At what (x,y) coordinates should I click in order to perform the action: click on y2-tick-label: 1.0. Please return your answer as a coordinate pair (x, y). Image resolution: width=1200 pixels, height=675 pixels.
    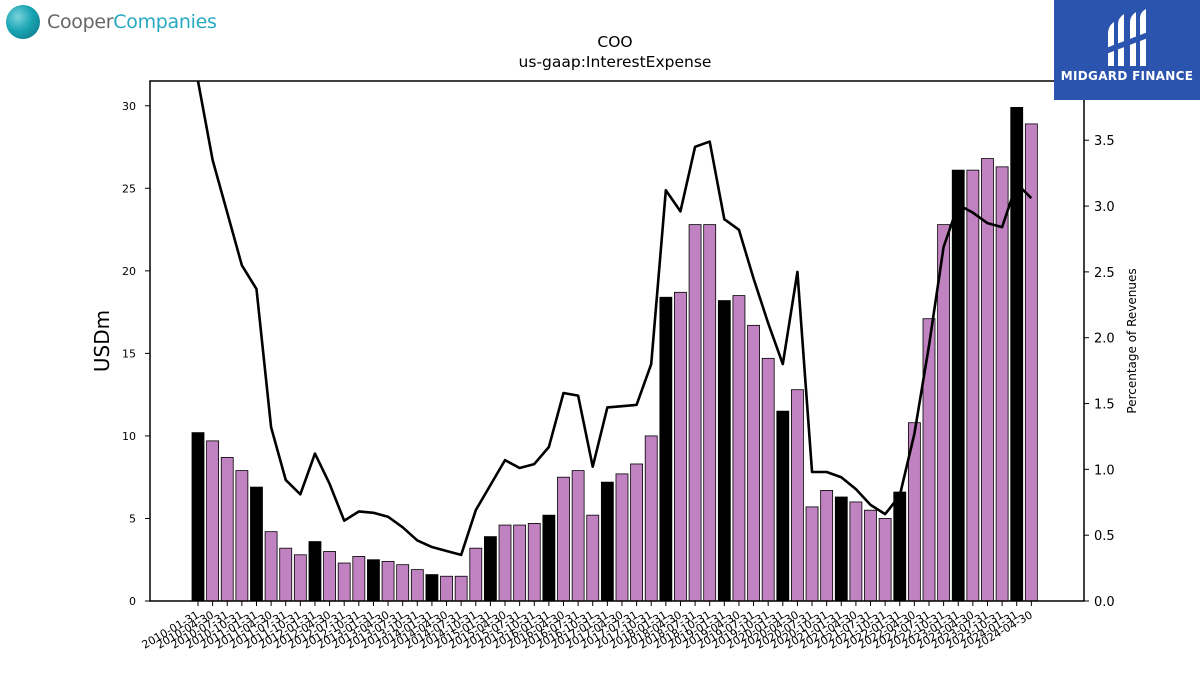
    Looking at the image, I should click on (1104, 470).